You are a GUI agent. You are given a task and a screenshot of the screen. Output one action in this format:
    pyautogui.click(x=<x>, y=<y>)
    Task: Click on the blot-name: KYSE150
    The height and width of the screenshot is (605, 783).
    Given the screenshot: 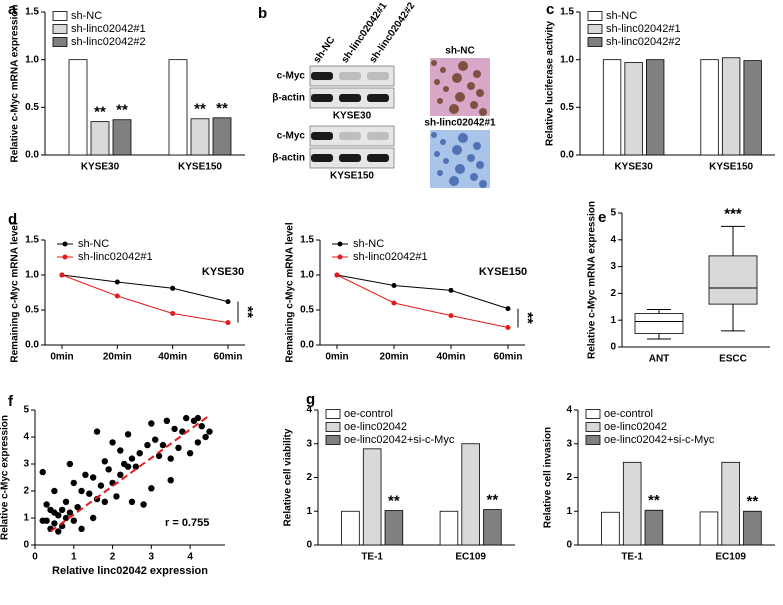 What is the action you would take?
    pyautogui.click(x=352, y=176)
    